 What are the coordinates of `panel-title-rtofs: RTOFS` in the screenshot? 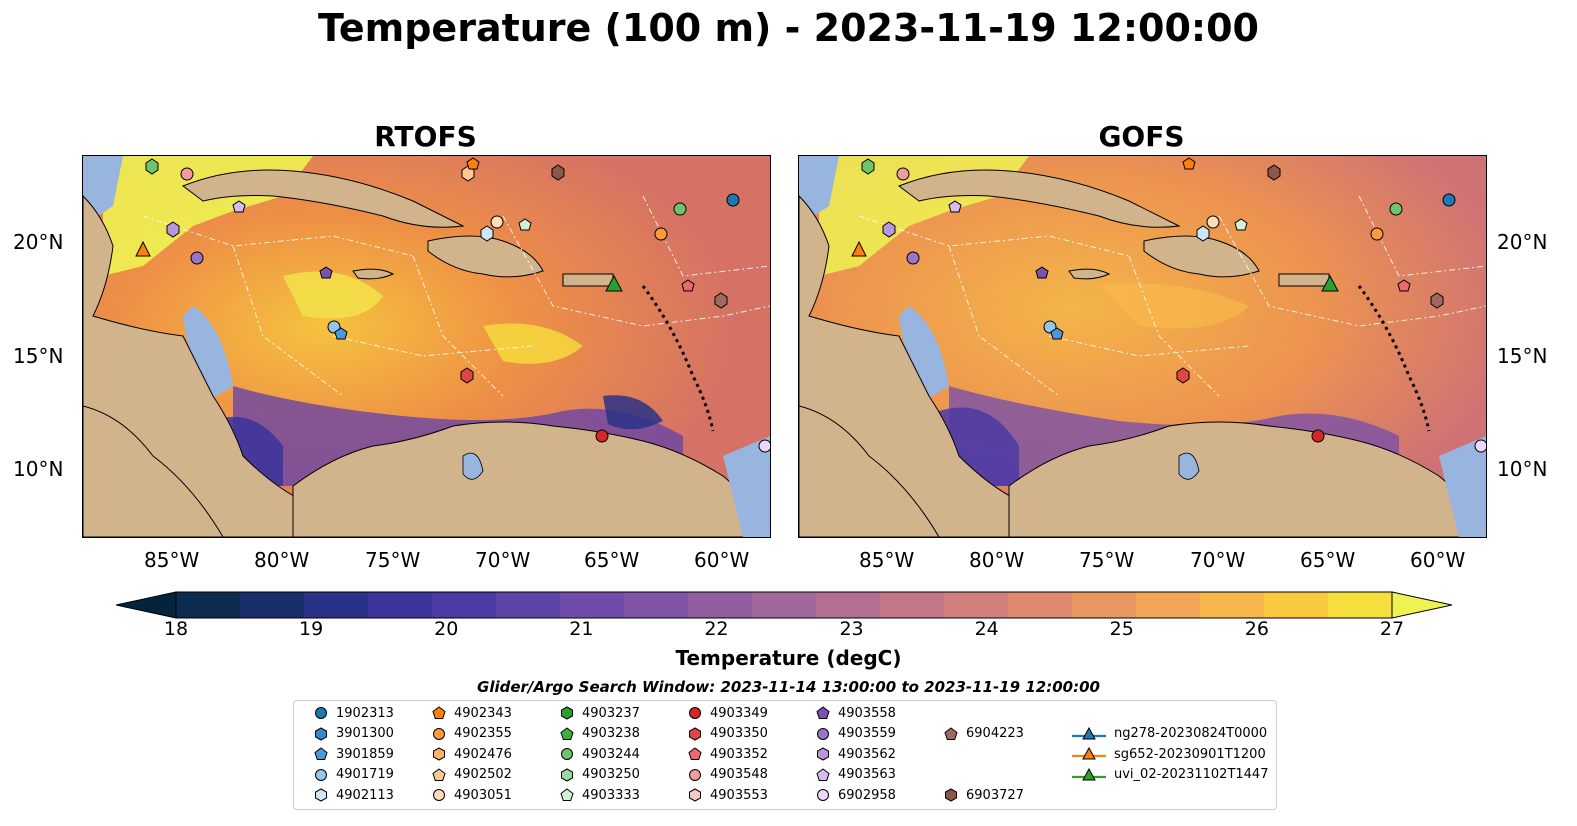 It's located at (425, 136).